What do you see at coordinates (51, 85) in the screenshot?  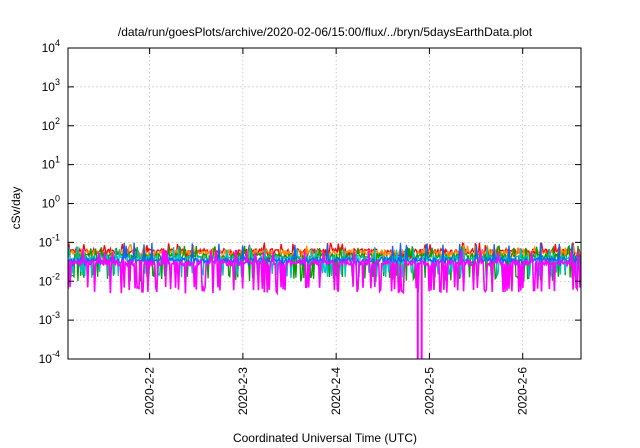 I see `y-tick-label: 10³` at bounding box center [51, 85].